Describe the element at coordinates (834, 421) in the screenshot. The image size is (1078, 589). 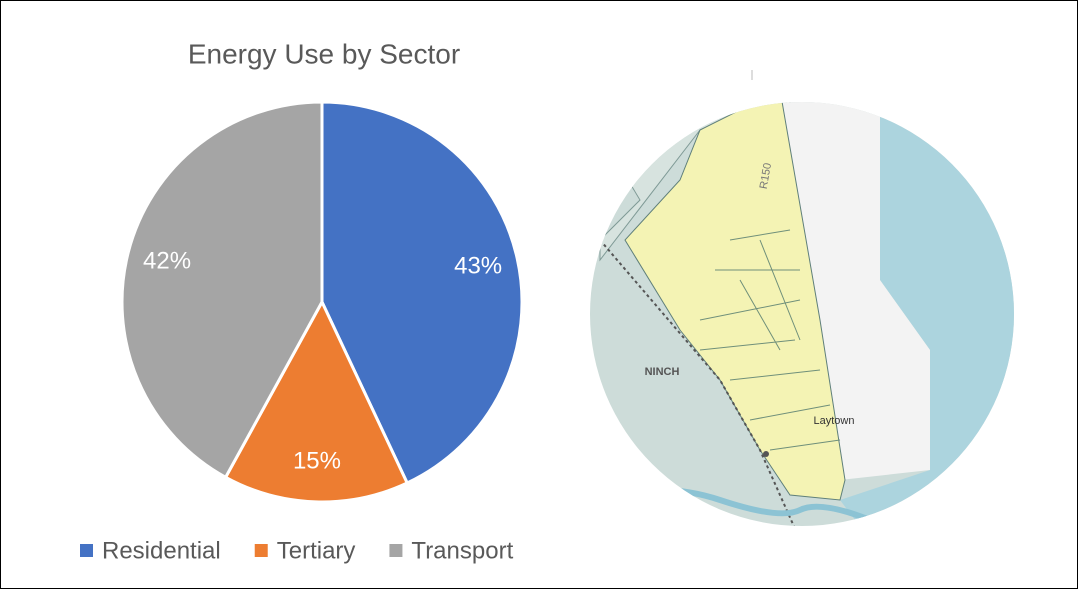
I see `map-label: Laytown` at that location.